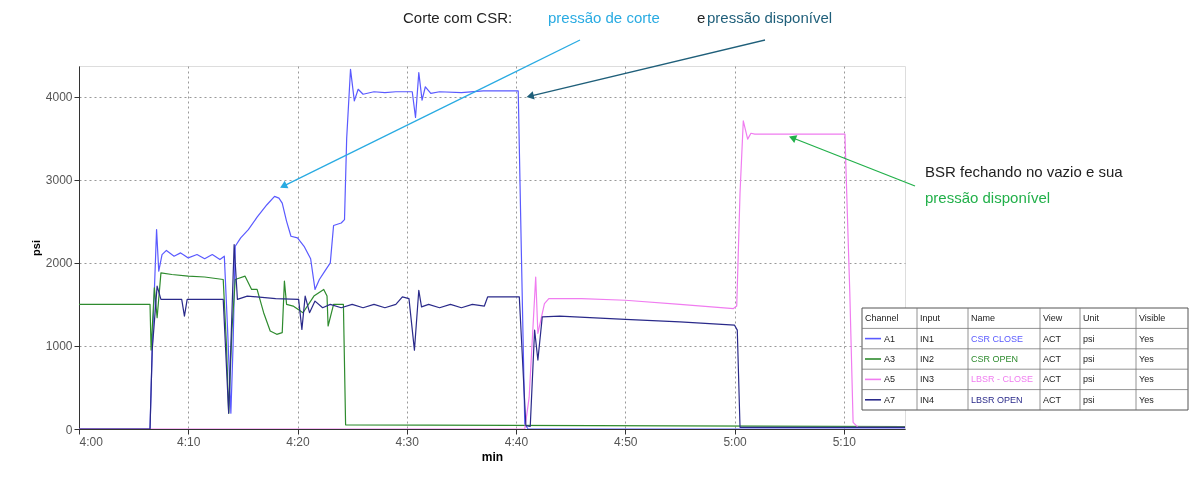 This screenshot has height=482, width=1190. What do you see at coordinates (35, 248) in the screenshot?
I see `y-axis-title: psi` at bounding box center [35, 248].